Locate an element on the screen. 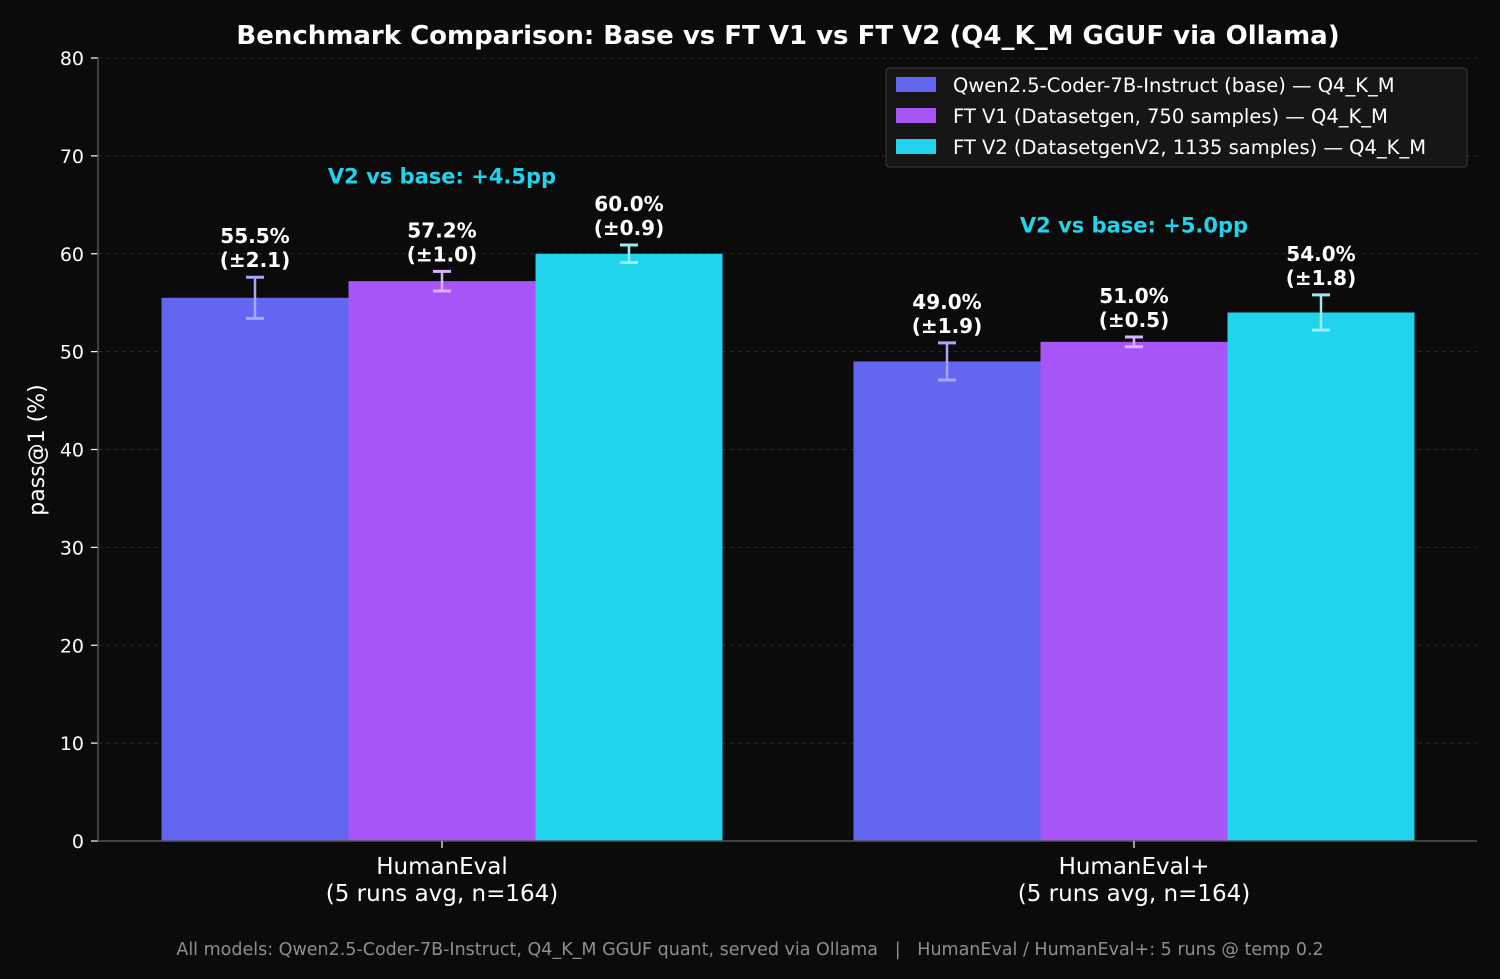  y-tick-label: 80 is located at coordinates (72, 59).